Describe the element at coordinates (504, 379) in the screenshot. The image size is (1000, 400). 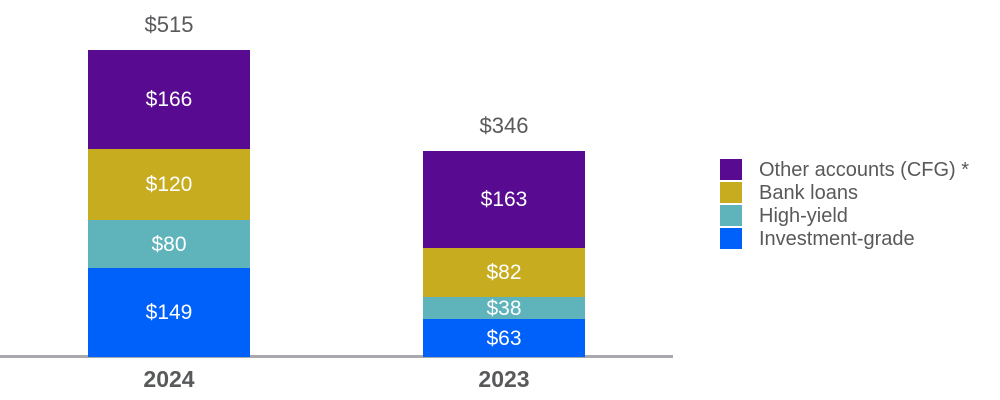
I see `x-axis-category-label: 2023` at that location.